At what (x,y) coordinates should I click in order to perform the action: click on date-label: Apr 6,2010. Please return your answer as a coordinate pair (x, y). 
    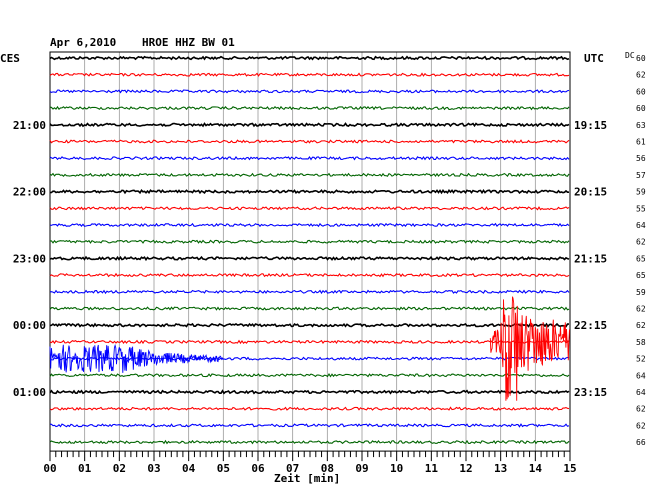
    Looking at the image, I should click on (83, 42).